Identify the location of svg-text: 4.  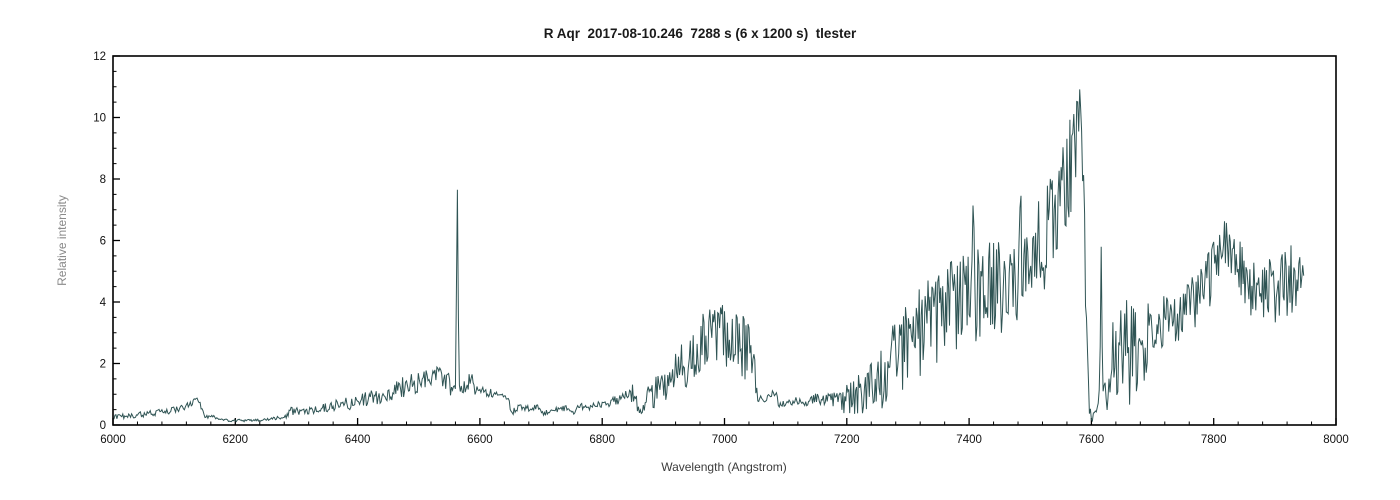
(103, 303).